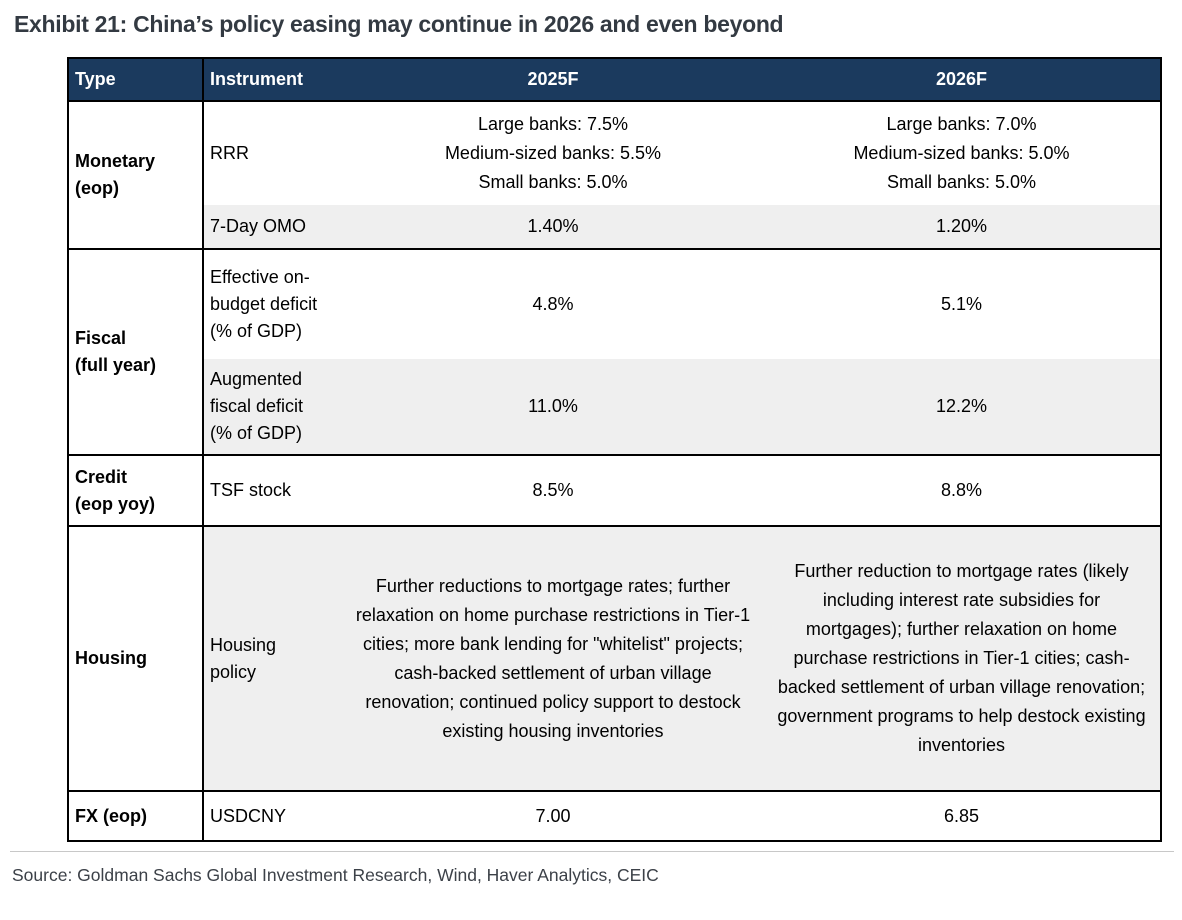  What do you see at coordinates (553, 79) in the screenshot?
I see `column-header-2025f: 2025F` at bounding box center [553, 79].